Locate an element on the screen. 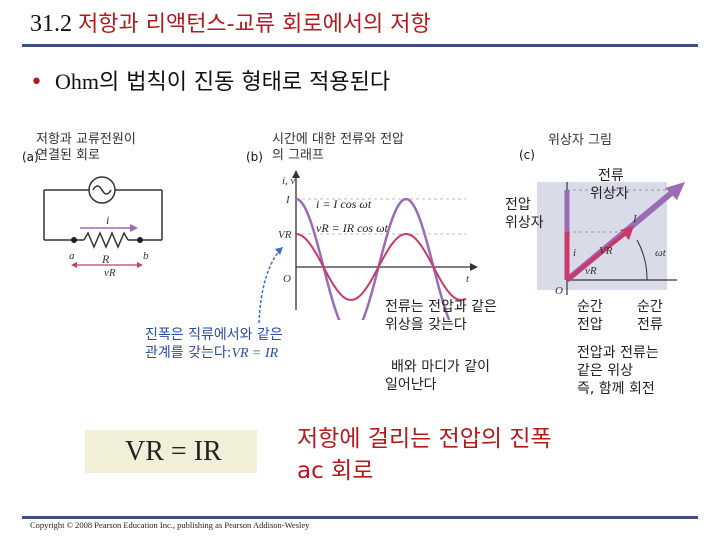 The image size is (720, 540). phasor-panel-background is located at coordinates (602, 236).